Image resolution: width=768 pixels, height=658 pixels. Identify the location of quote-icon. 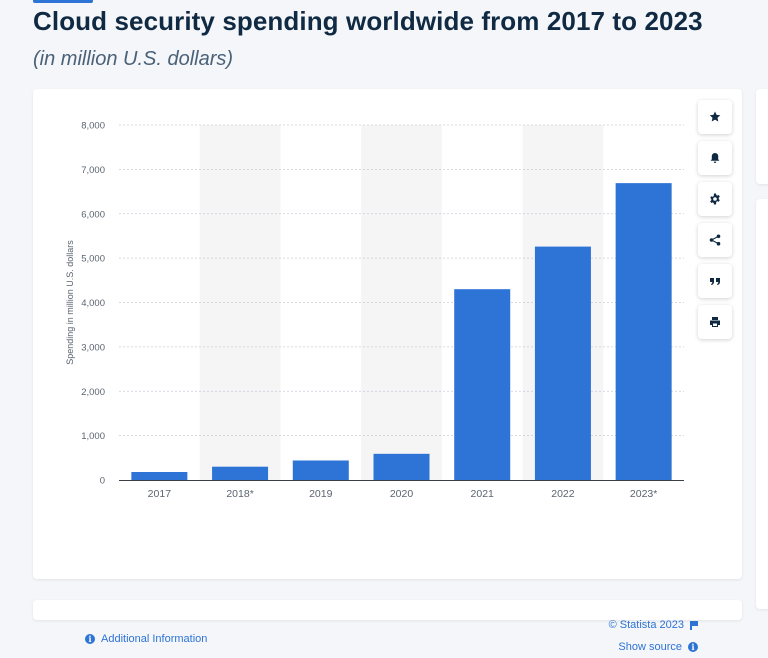
(715, 281).